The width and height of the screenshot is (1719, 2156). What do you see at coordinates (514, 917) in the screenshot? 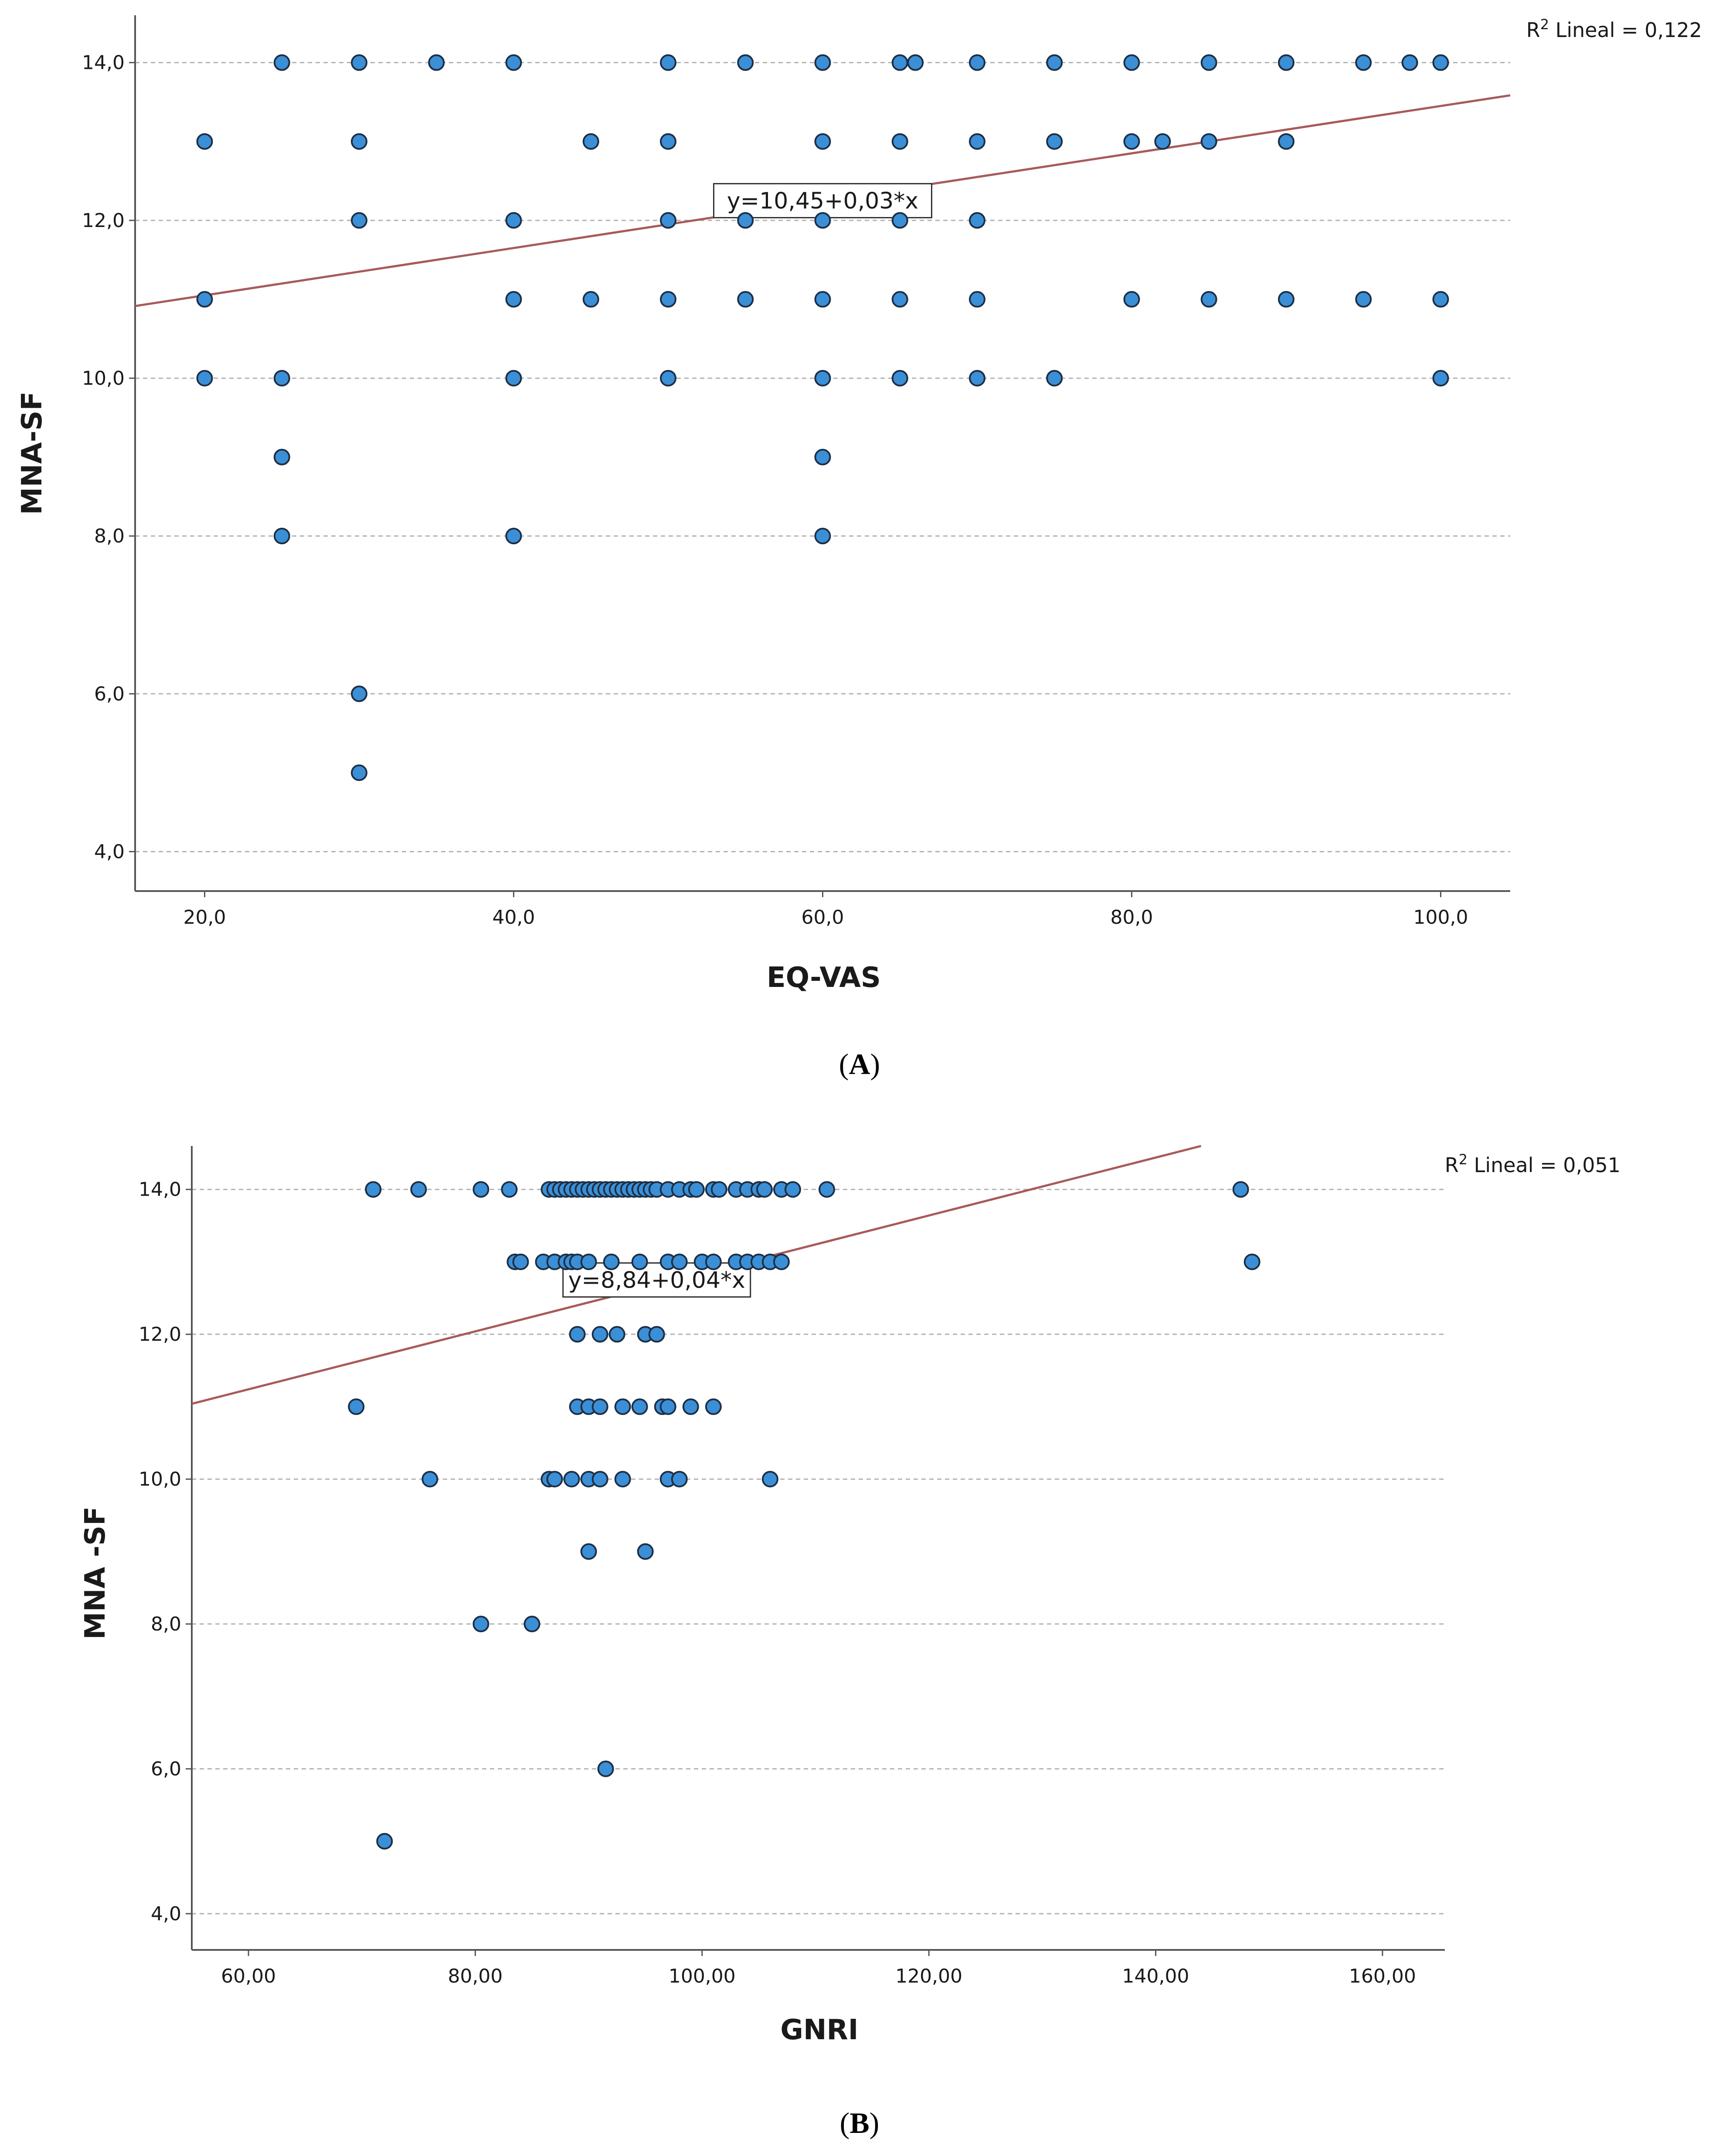
I see `panel-a-x-tick-label: 40,0` at bounding box center [514, 917].